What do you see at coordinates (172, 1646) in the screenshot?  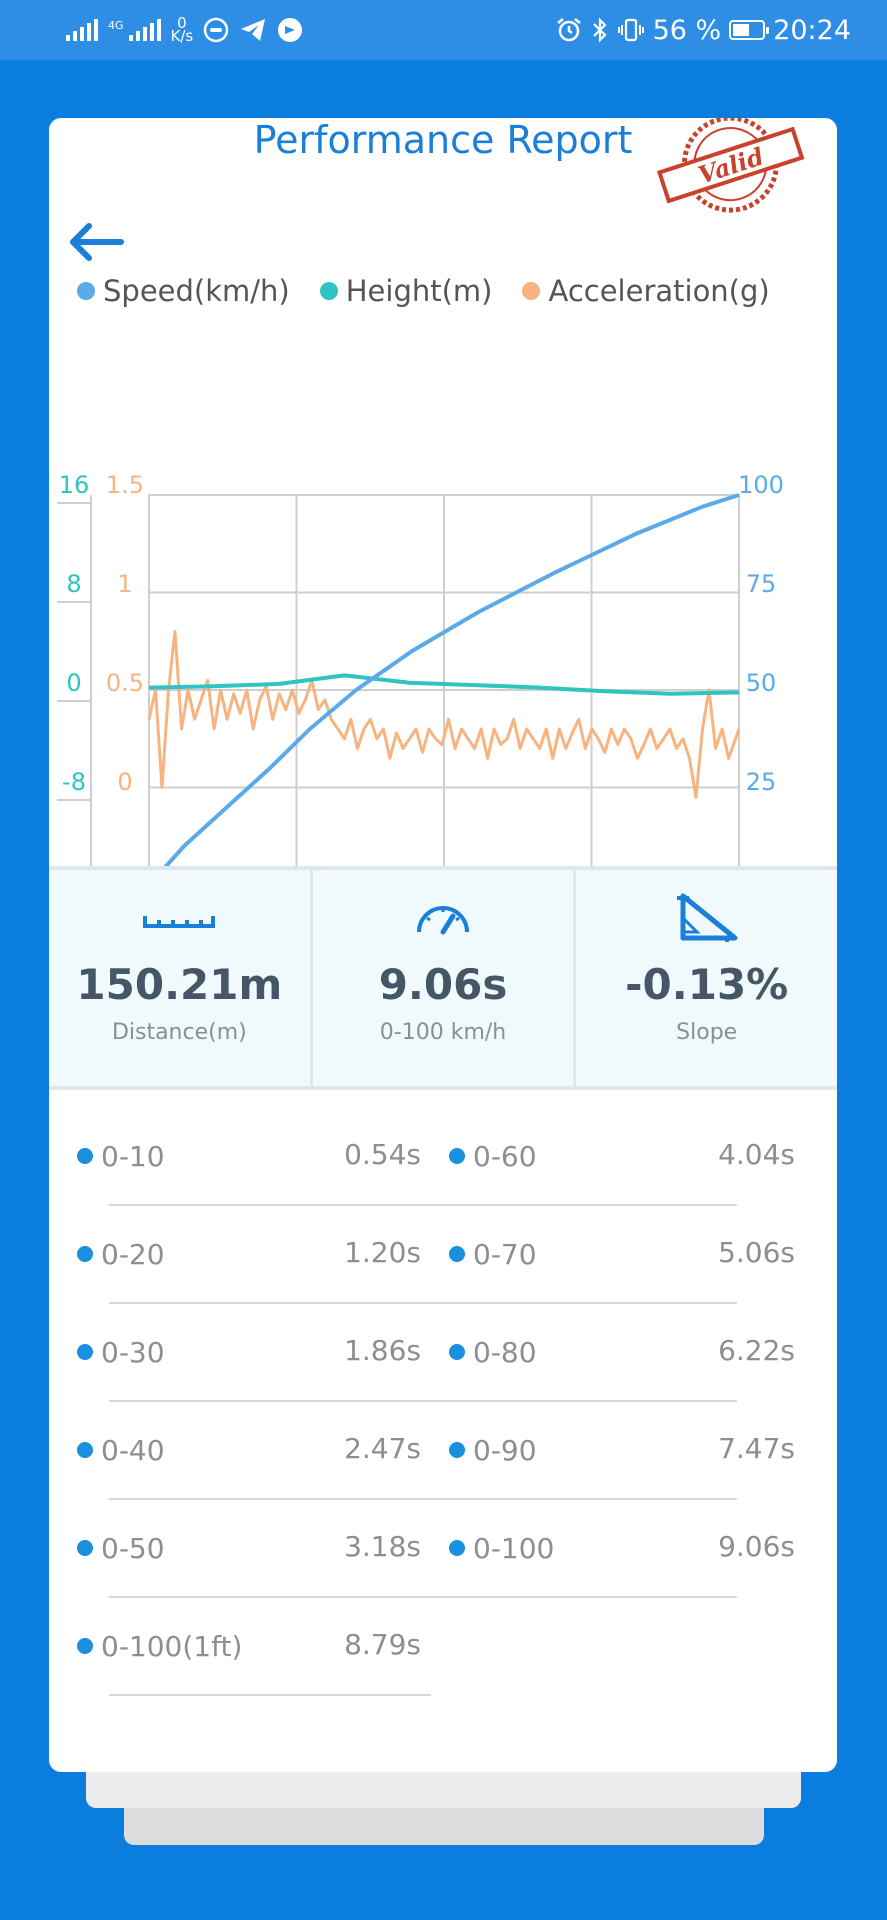 I see `split-label: 0-100(1ft)` at bounding box center [172, 1646].